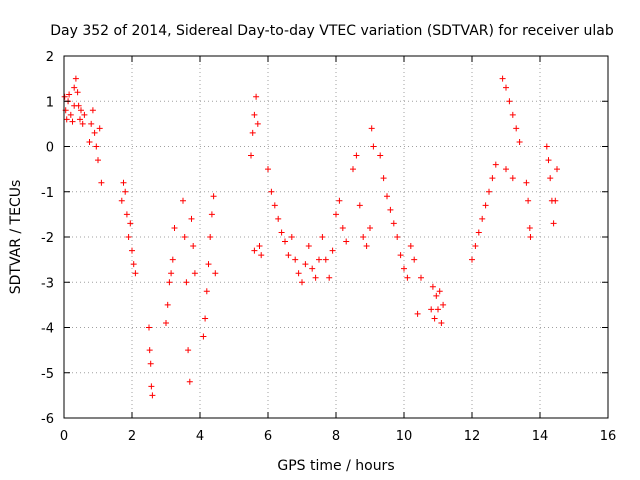  I want to click on x-tick-label: 0, so click(64, 436).